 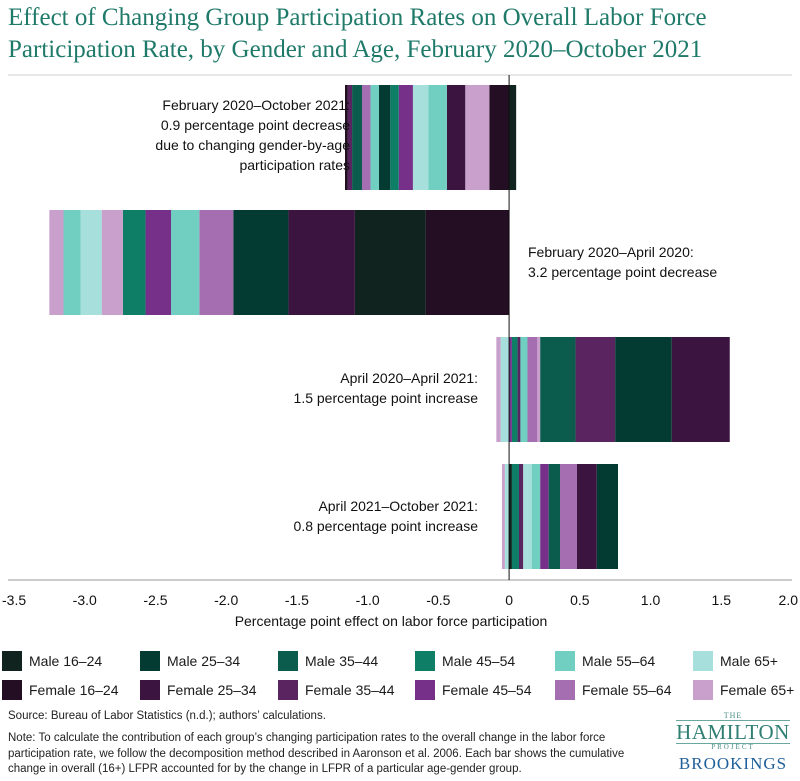 What do you see at coordinates (749, 661) in the screenshot?
I see `legend-label: Male 65+` at bounding box center [749, 661].